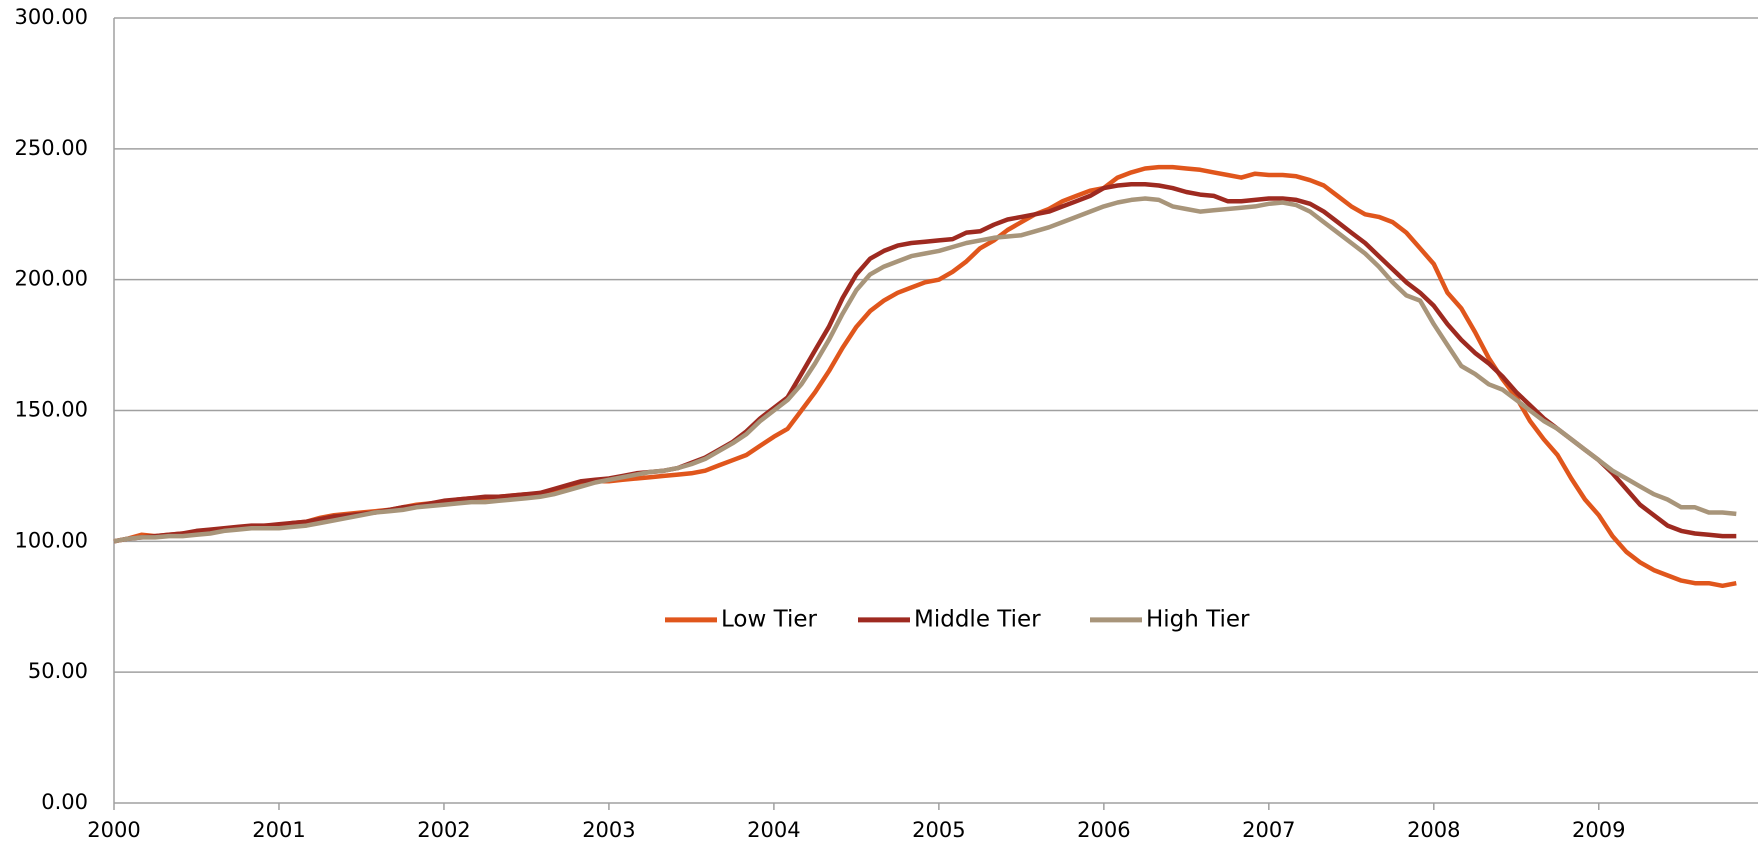 Image resolution: width=1758 pixels, height=853 pixels. I want to click on y-tick-label: 150.00, so click(51, 410).